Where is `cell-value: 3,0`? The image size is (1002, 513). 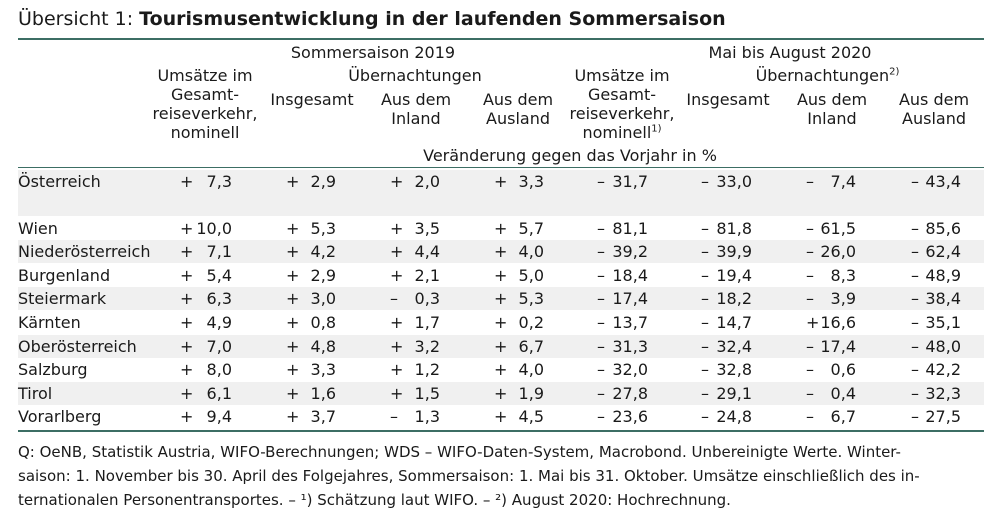 cell-value: 3,0 is located at coordinates (323, 298).